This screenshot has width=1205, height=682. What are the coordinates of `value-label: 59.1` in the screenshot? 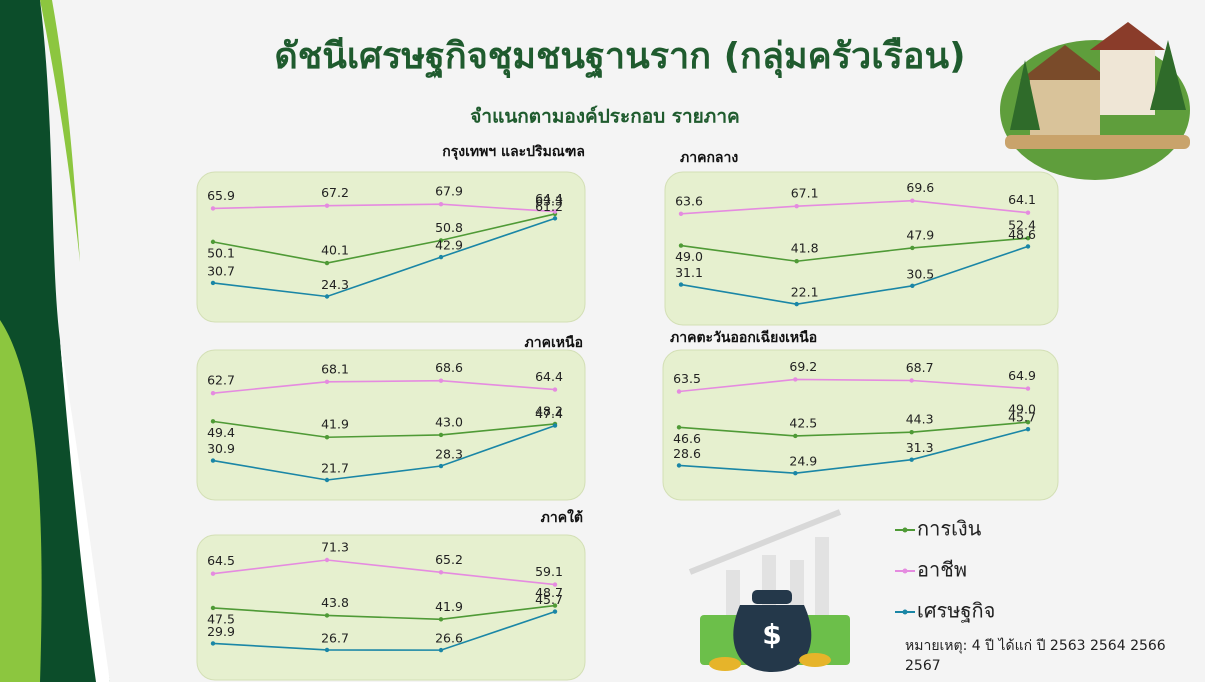 It's located at (549, 571).